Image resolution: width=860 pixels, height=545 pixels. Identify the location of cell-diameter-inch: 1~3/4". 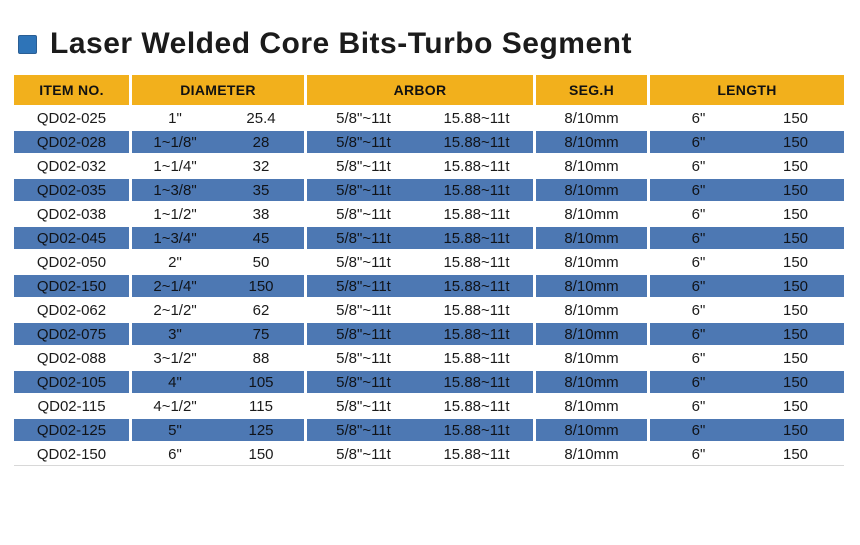
(175, 238).